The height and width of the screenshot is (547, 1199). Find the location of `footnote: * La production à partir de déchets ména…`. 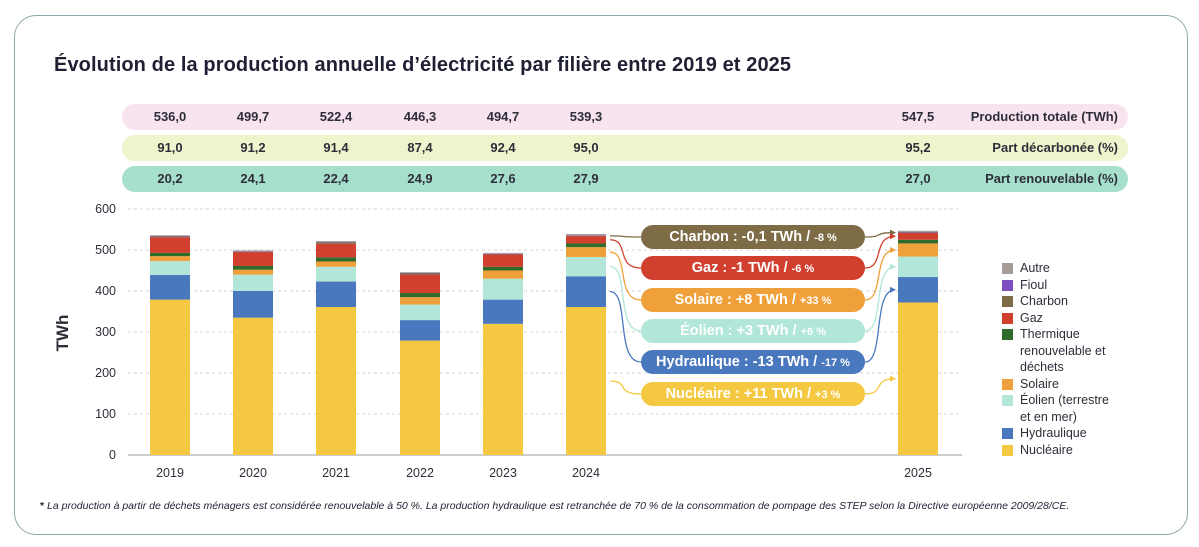

footnote: * La production à partir de déchets ména… is located at coordinates (555, 506).